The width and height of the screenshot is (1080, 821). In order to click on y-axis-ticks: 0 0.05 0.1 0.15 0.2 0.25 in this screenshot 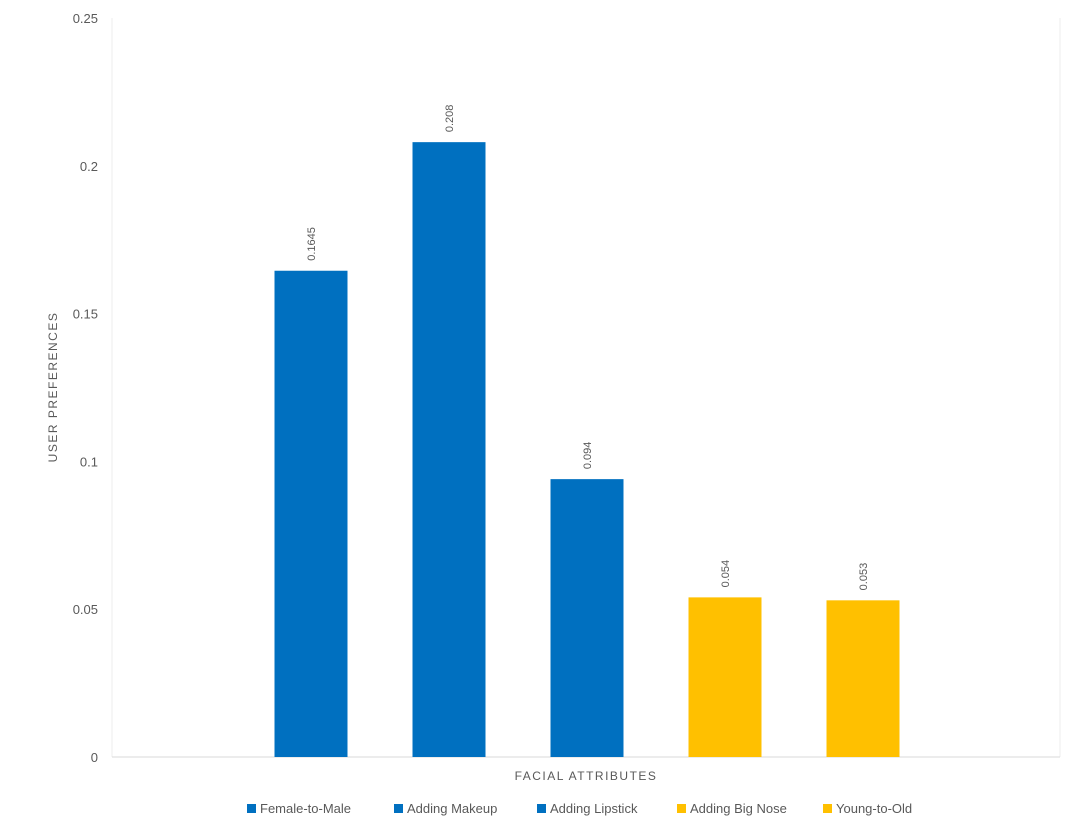, I will do `click(85, 388)`.